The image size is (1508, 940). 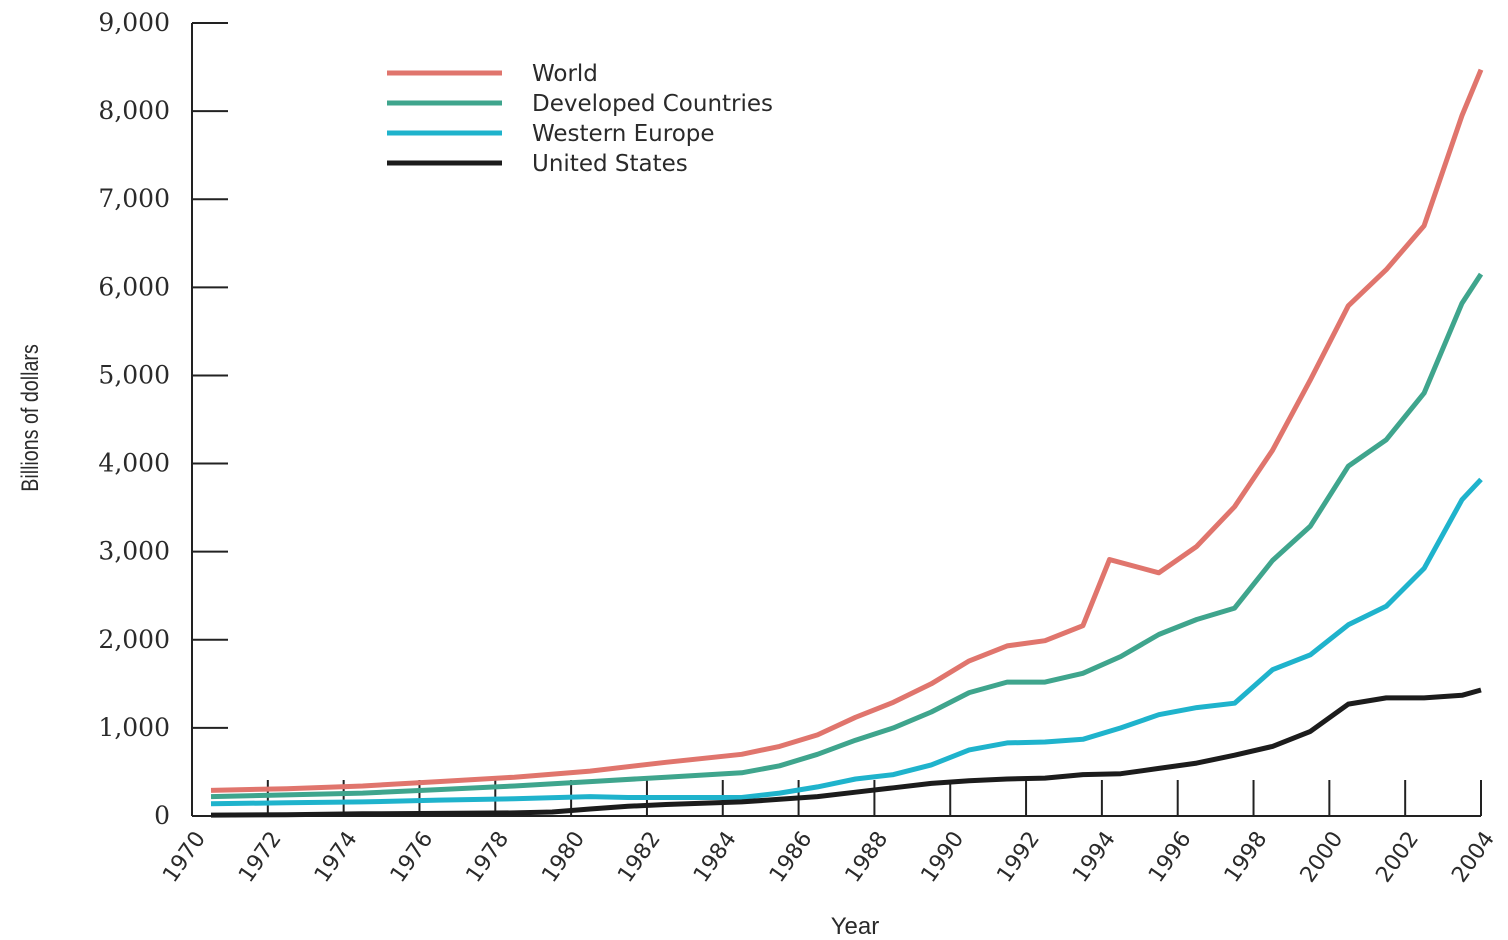 What do you see at coordinates (134, 639) in the screenshot?
I see `y-tick-label: 2,000` at bounding box center [134, 639].